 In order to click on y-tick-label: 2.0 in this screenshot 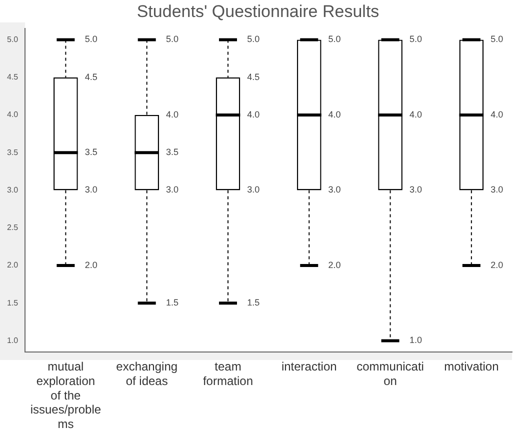, I will do `click(12, 265)`.